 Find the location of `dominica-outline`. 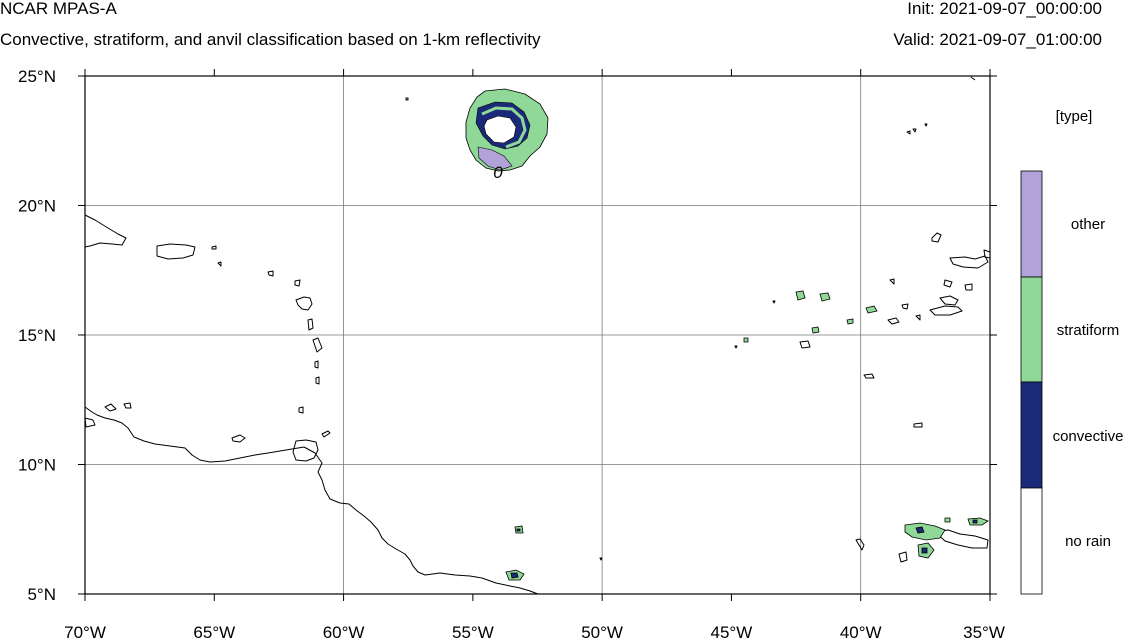

dominica-outline is located at coordinates (310, 324).